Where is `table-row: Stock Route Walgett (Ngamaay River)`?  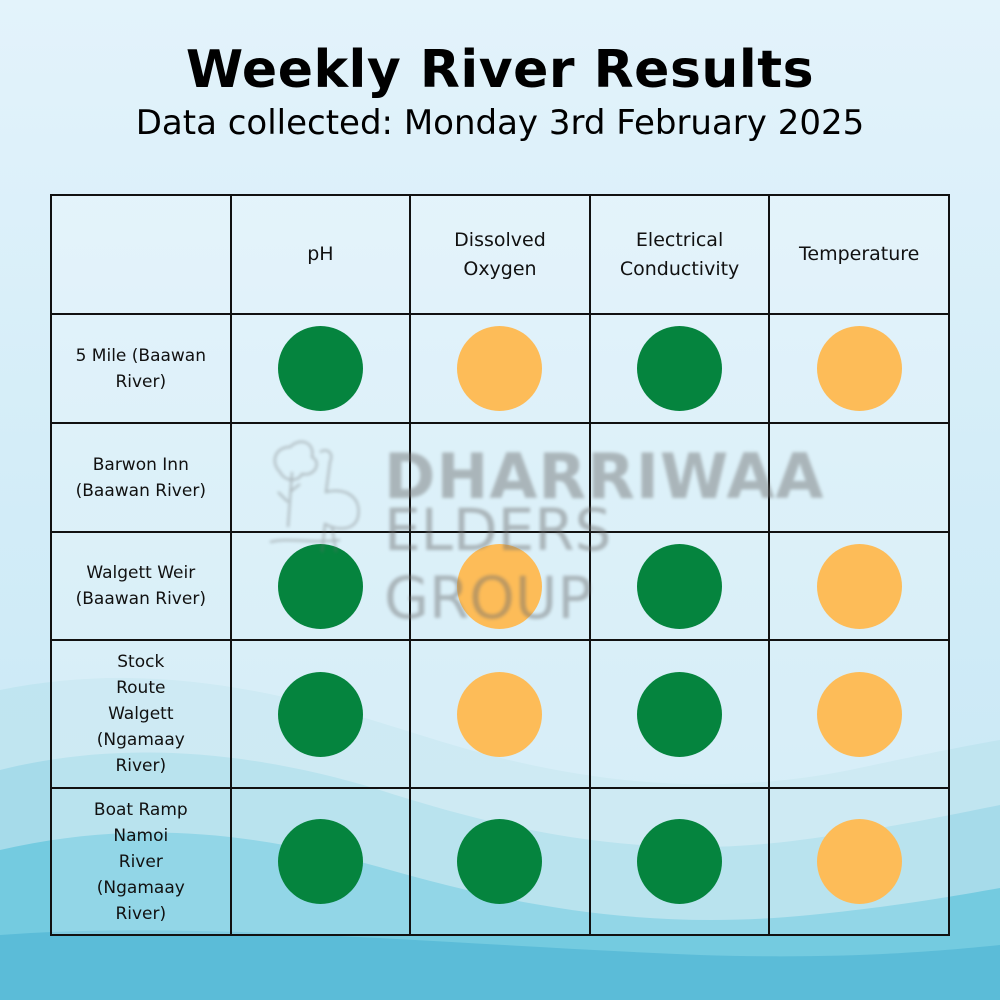 table-row: Stock Route Walgett (Ngamaay River) is located at coordinates (500, 714).